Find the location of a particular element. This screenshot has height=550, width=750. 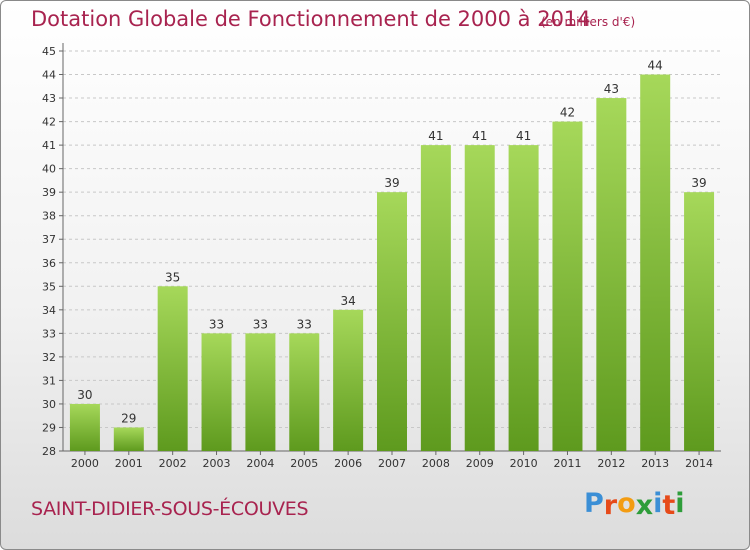

y-tick-labels: 28 29 30 31 32 33 34 35 36 37 38 39 40 41 42 43 44 45 is located at coordinates (49, 251).